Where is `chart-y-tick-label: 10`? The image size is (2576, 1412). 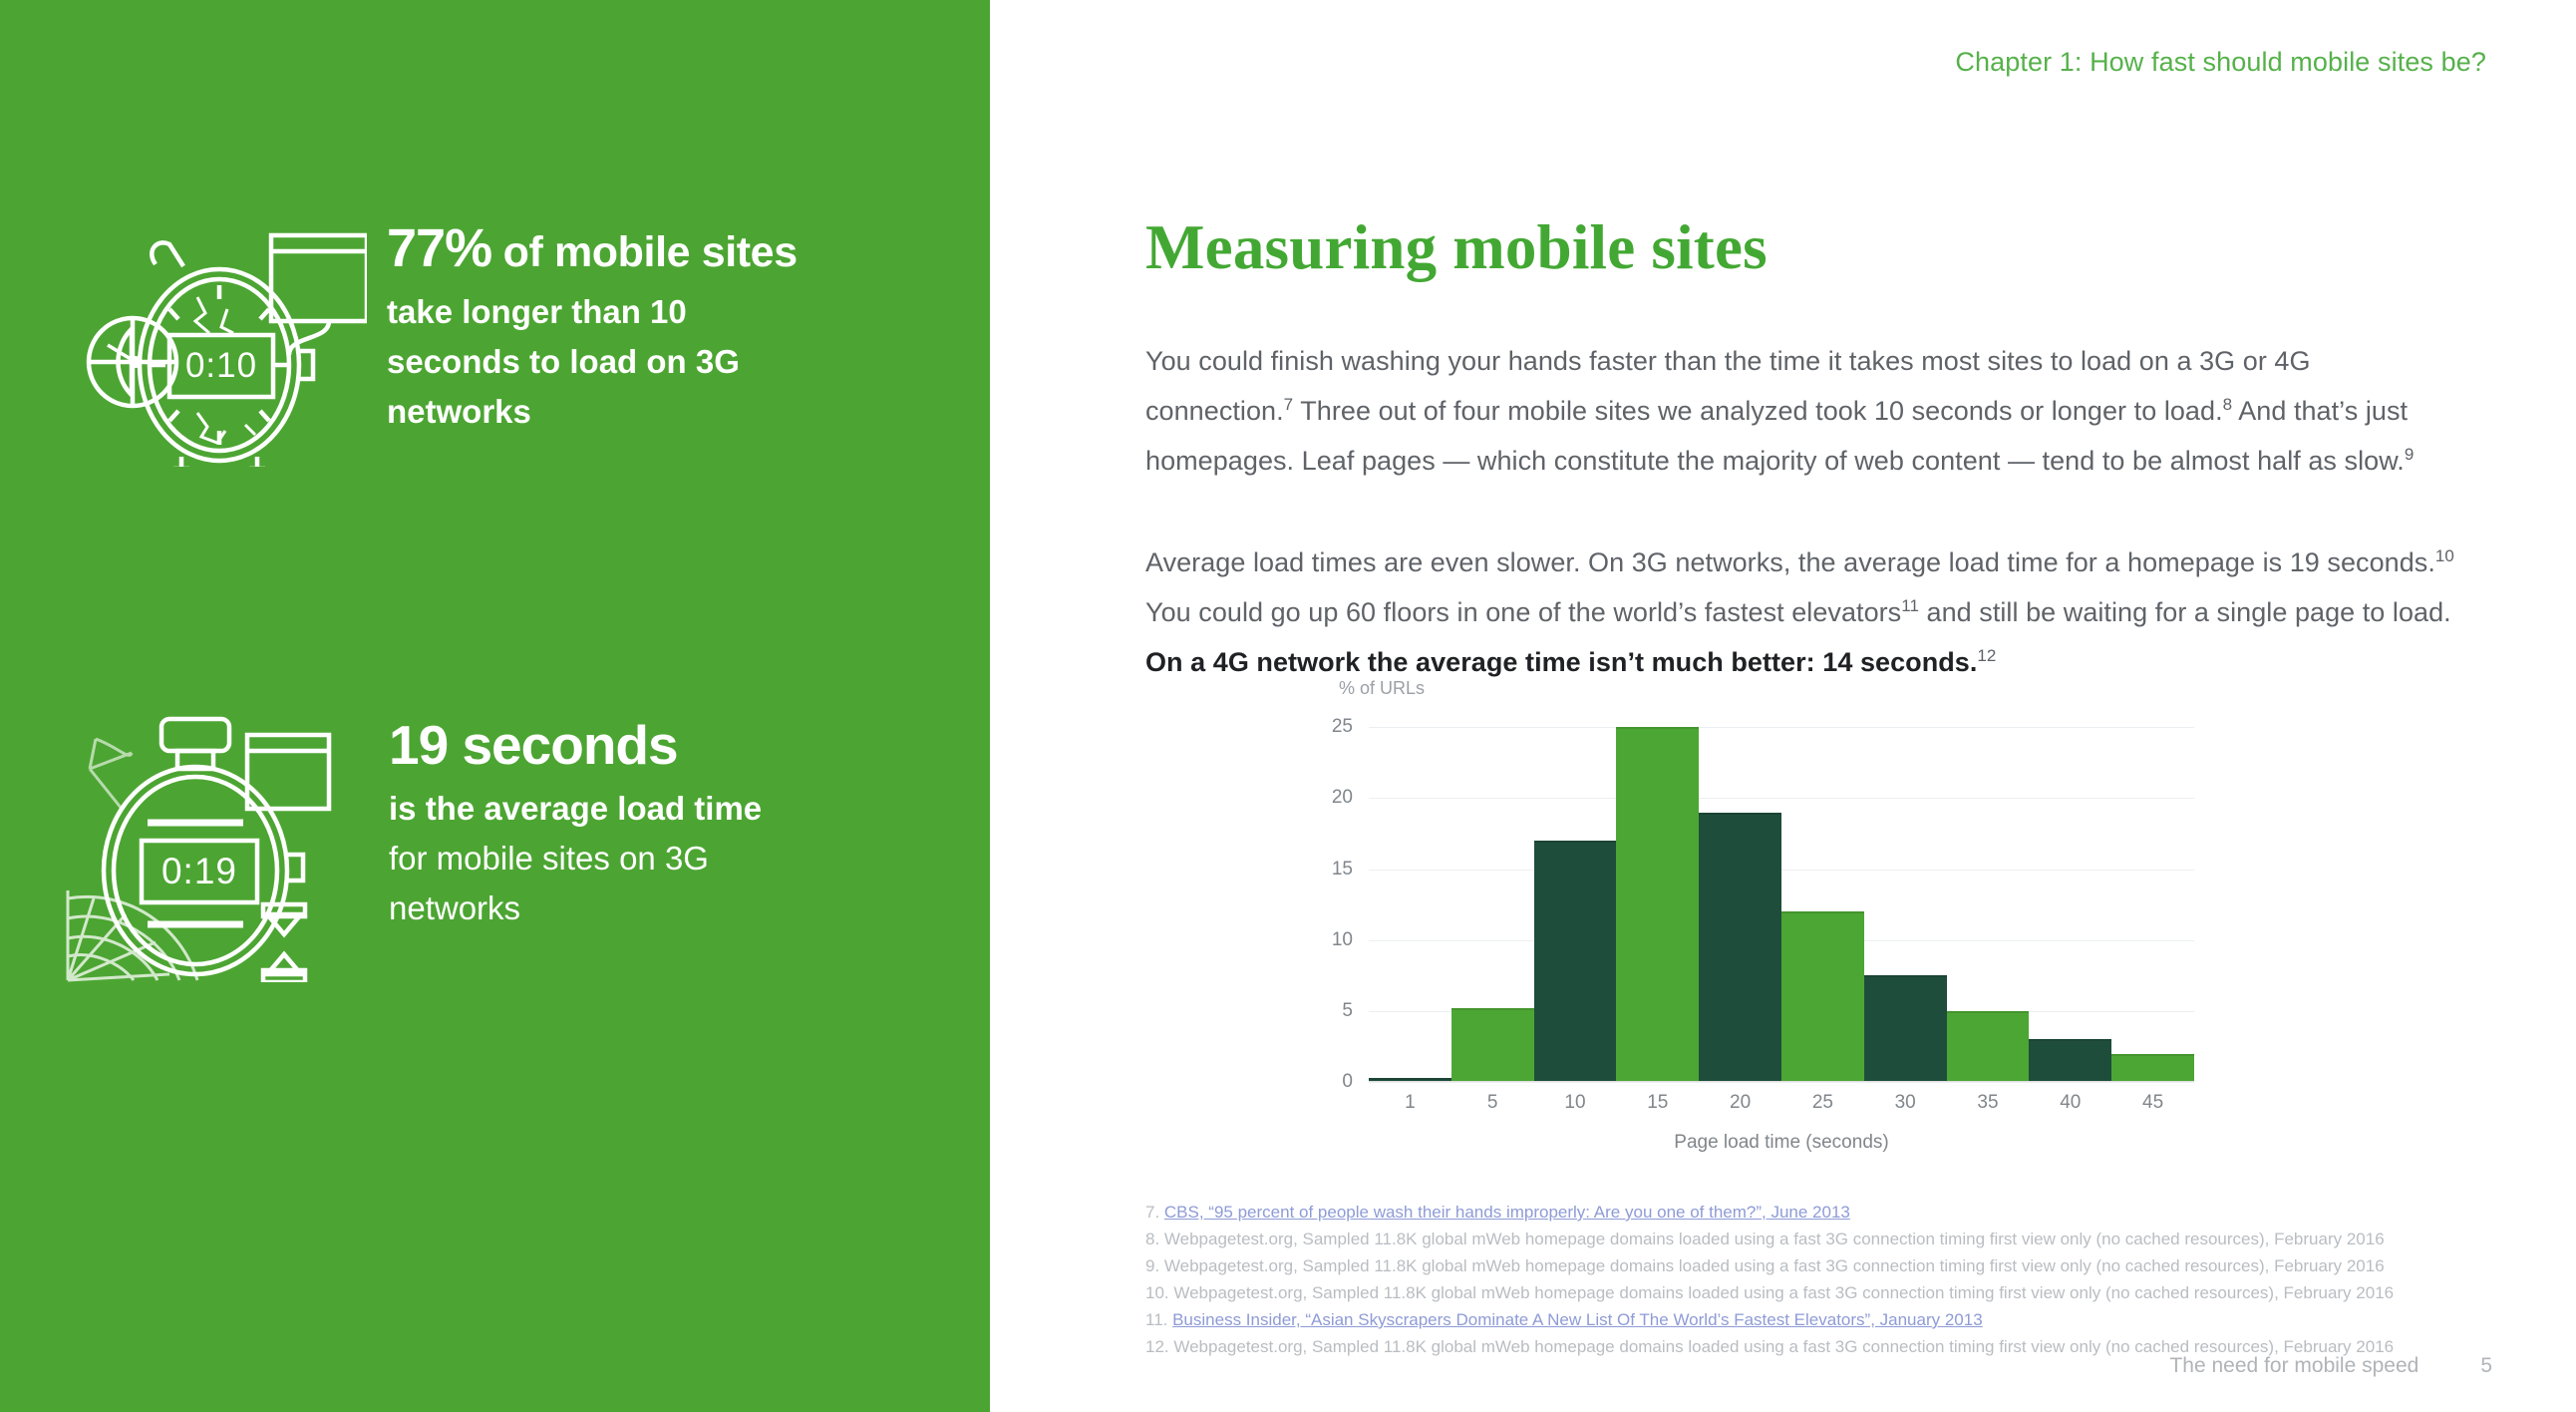 chart-y-tick-label: 10 is located at coordinates (1342, 939).